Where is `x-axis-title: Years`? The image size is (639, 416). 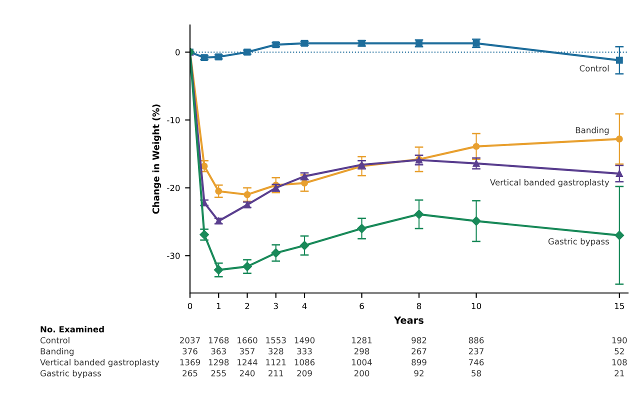 x-axis-title: Years is located at coordinates (409, 320).